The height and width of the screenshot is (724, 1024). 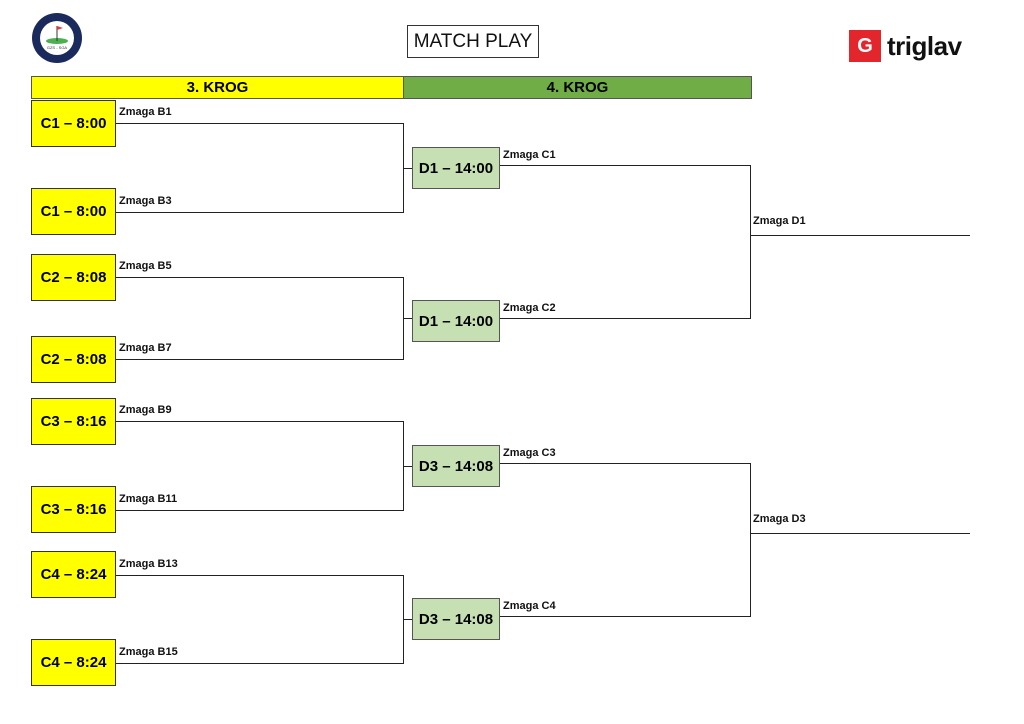 What do you see at coordinates (529, 453) in the screenshot?
I see `round4-winner-label: Zmaga C3` at bounding box center [529, 453].